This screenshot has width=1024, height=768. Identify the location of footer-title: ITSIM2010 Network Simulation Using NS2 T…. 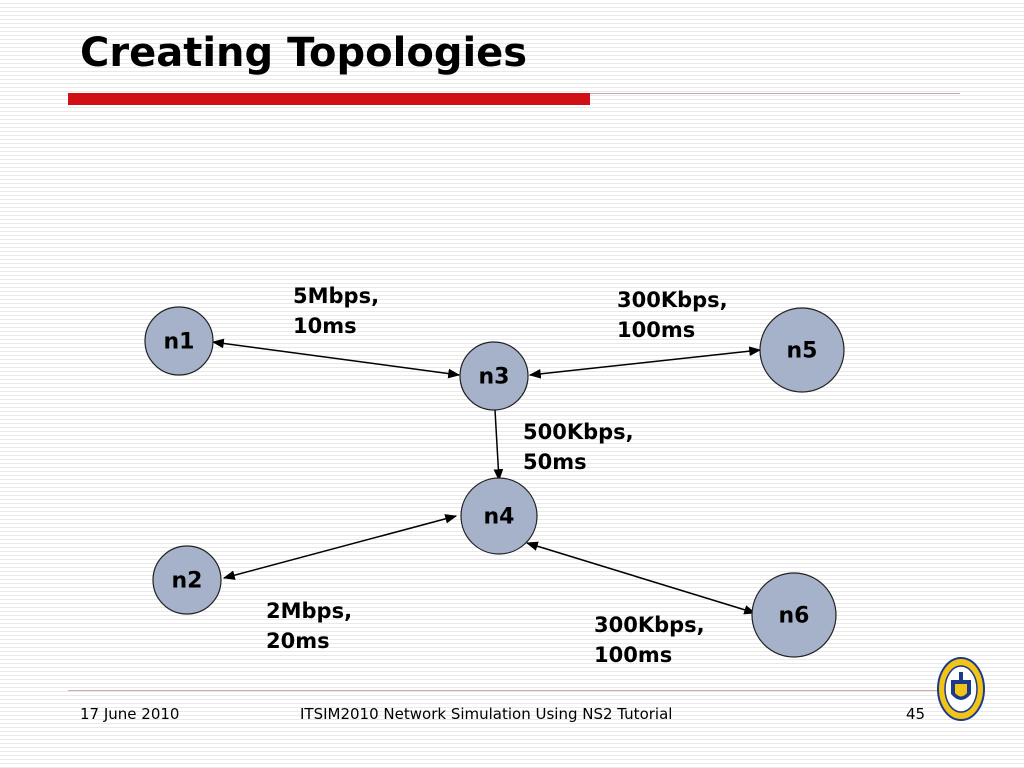
(486, 714).